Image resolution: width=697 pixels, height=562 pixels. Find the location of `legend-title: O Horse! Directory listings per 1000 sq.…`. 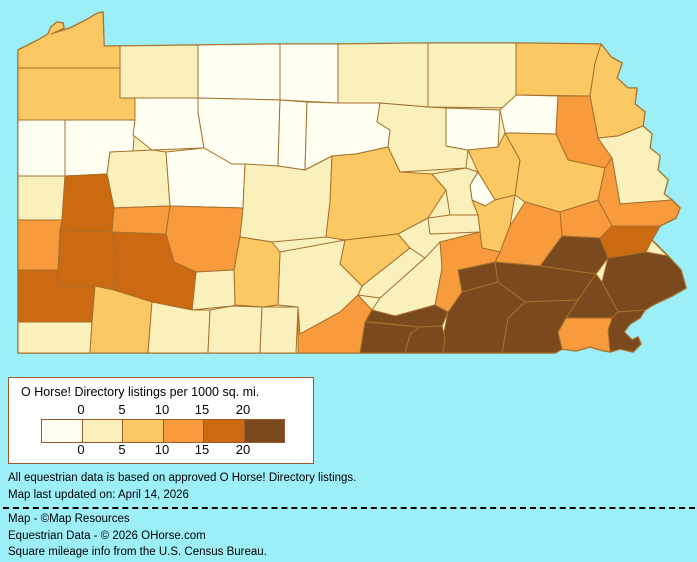

legend-title: O Horse! Directory listings per 1000 sq.… is located at coordinates (140, 392).